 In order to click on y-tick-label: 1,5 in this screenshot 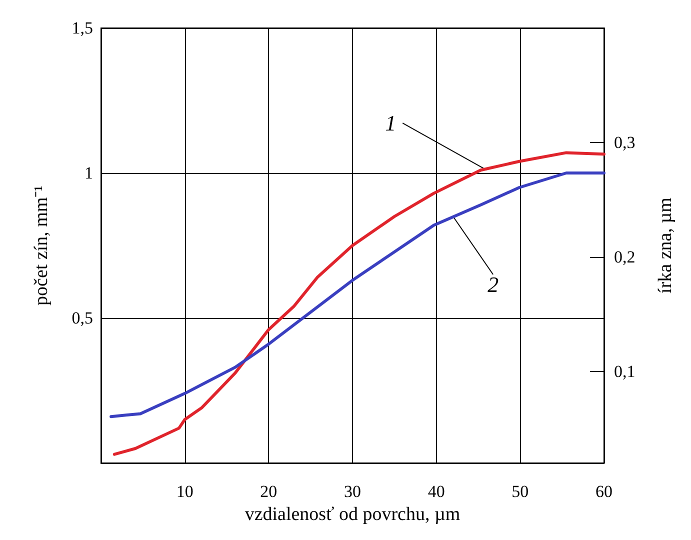, I will do `click(82, 28)`.